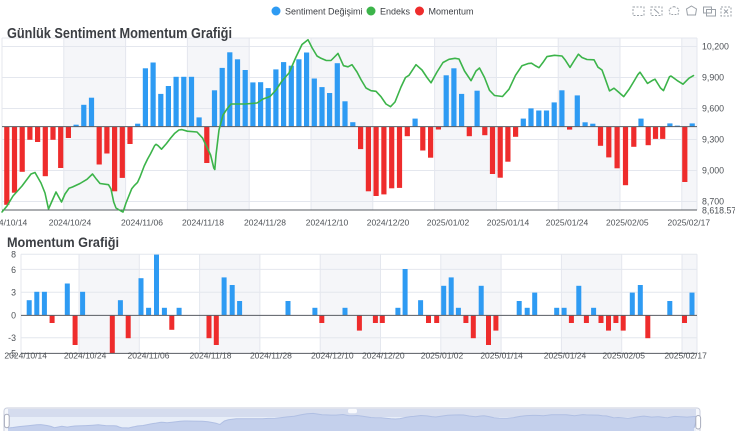  What do you see at coordinates (713, 78) in the screenshot?
I see `svg-text: 9,900` at bounding box center [713, 78].